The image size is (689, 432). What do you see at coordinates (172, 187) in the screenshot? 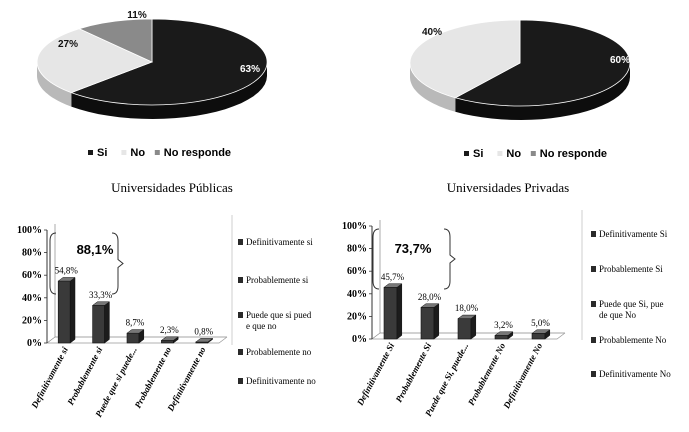
I see `chart-title: Universidades Públicas` at bounding box center [172, 187].